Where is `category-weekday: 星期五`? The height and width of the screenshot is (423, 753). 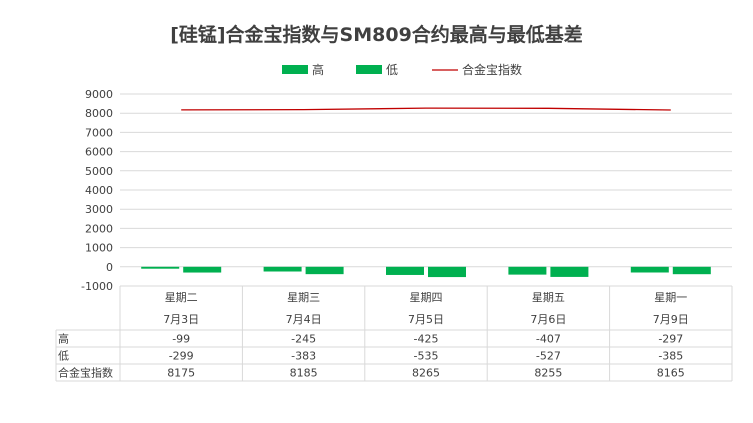 category-weekday: 星期五 is located at coordinates (548, 297).